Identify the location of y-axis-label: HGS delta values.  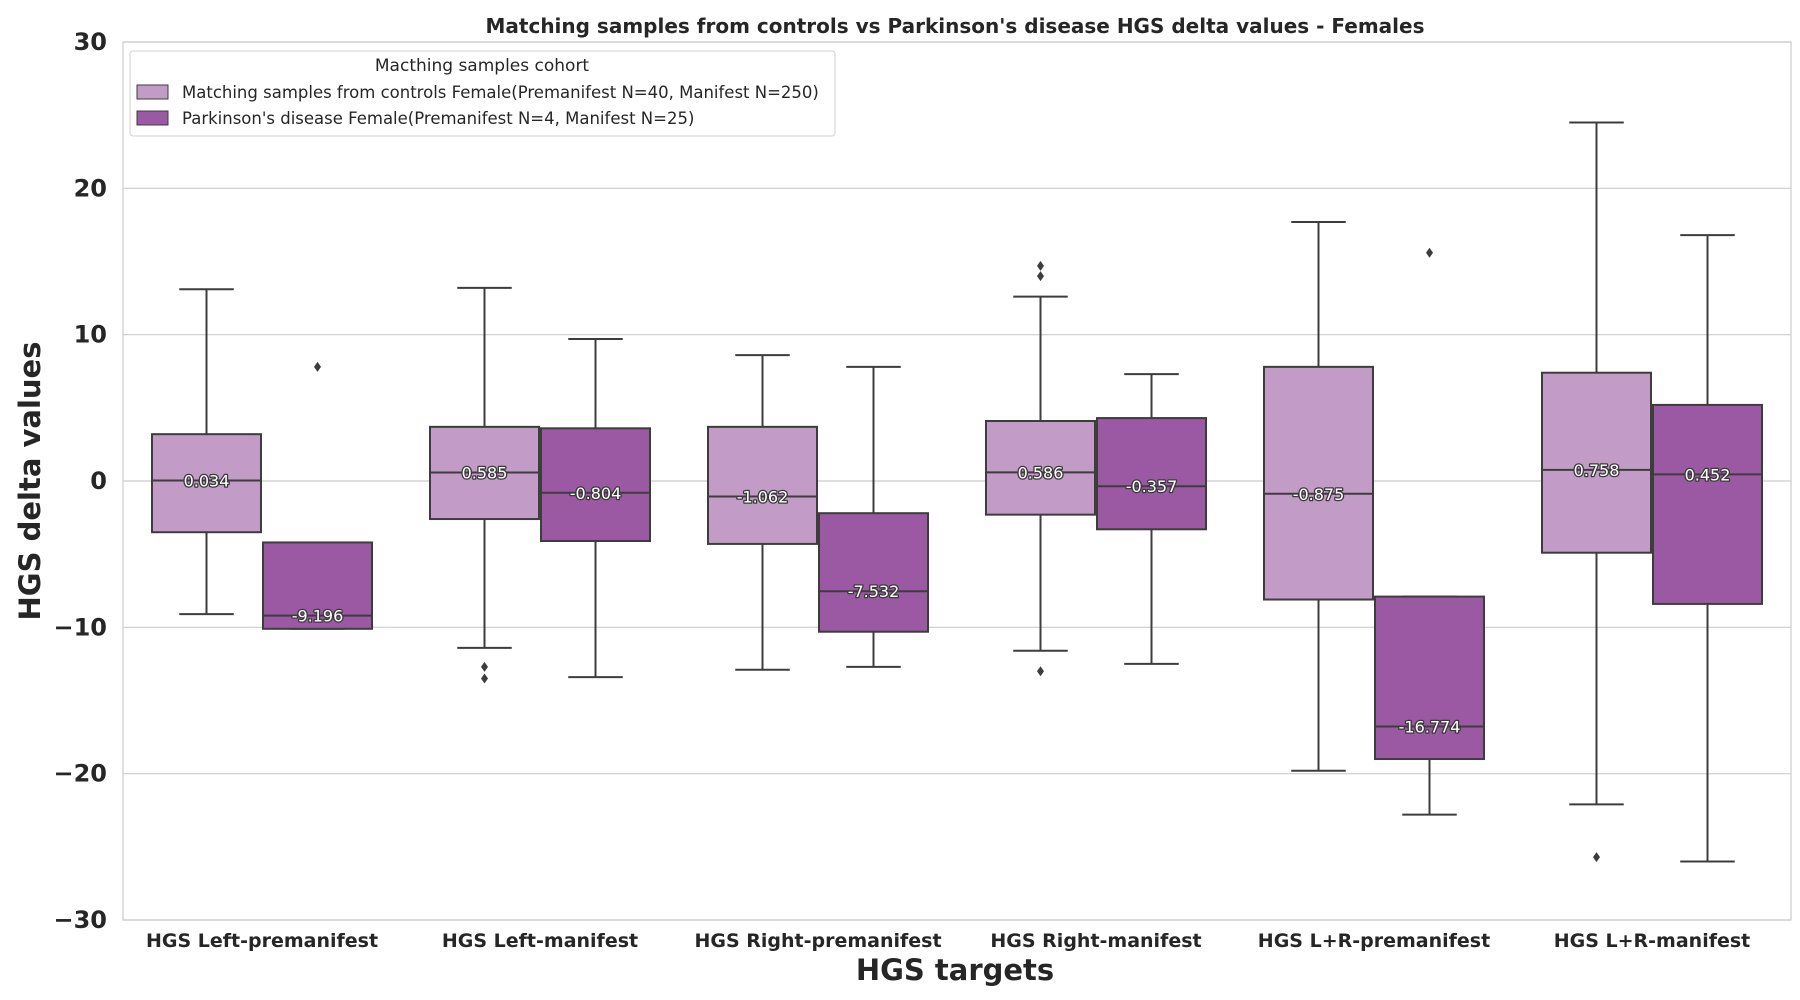
(30, 481).